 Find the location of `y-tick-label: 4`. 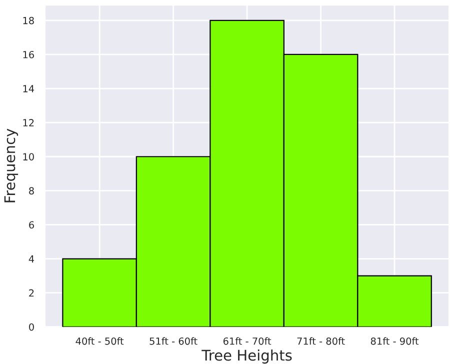

y-tick-label: 4 is located at coordinates (31, 258).